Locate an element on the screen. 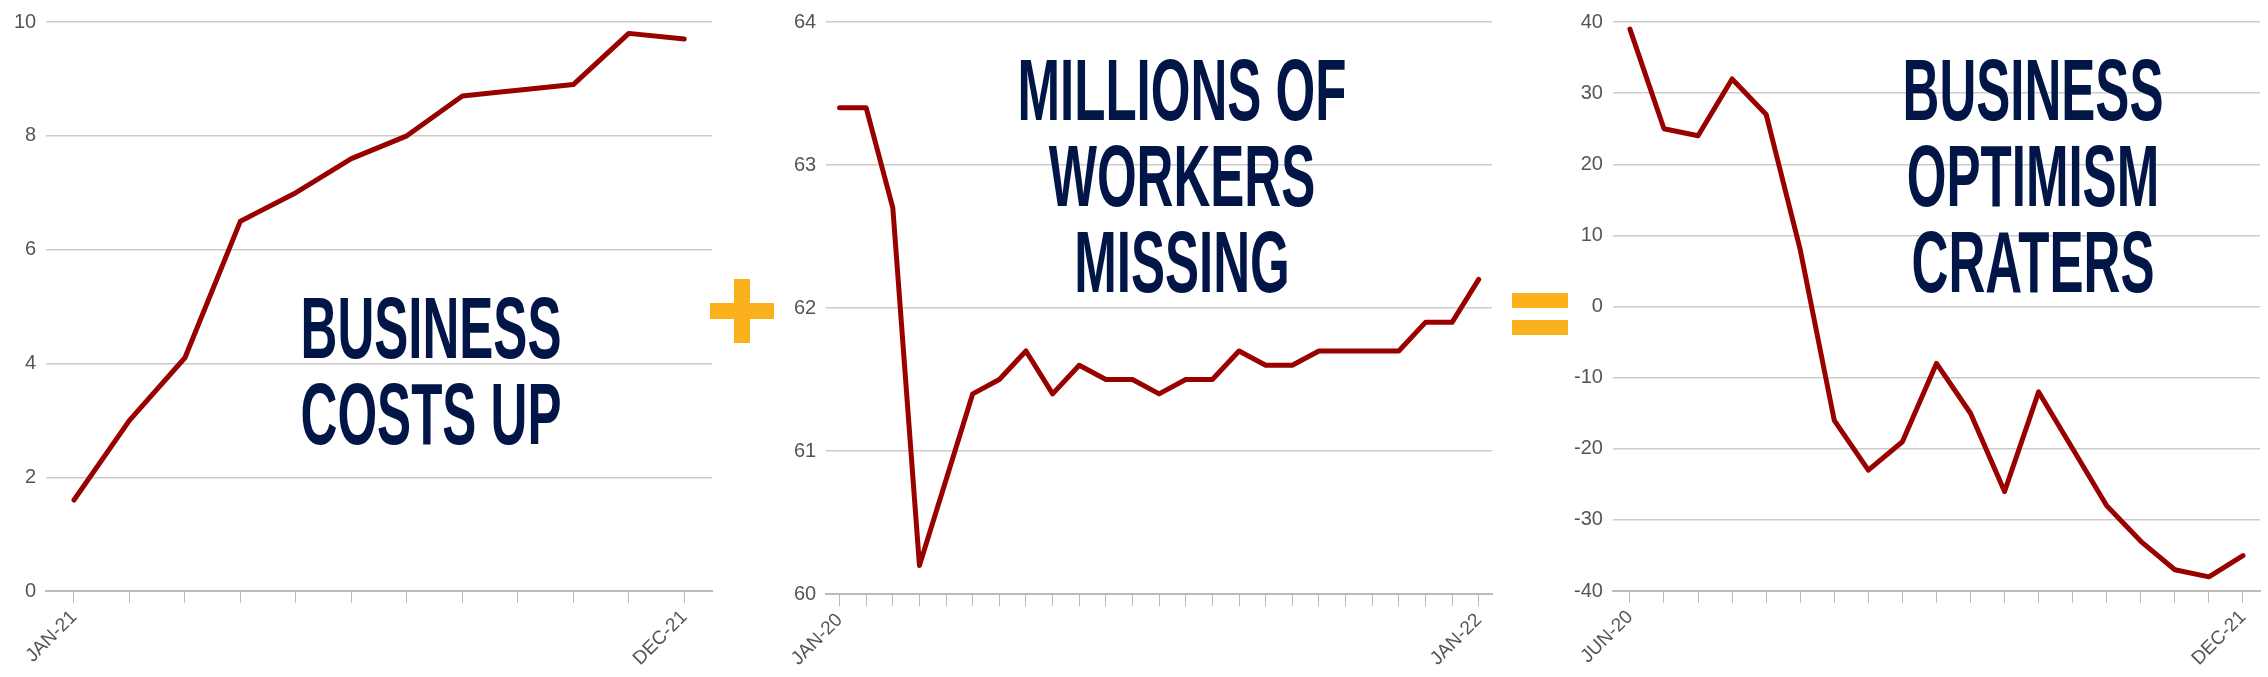 The image size is (2268, 677). y-tick-label: 4 is located at coordinates (31, 361).